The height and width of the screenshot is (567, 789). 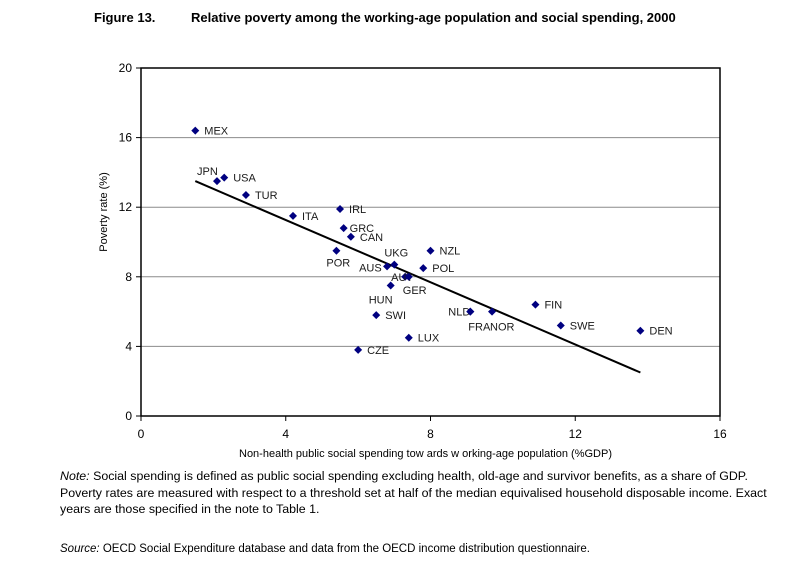 I want to click on data-point-swi, so click(x=376, y=315).